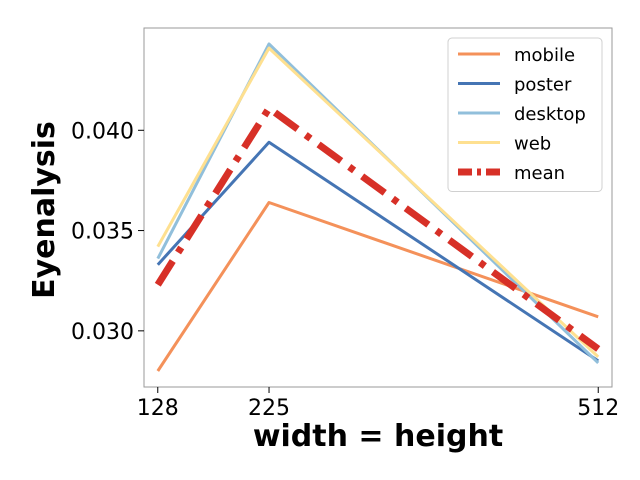 The width and height of the screenshot is (640, 480). I want to click on x-tick-label: 128, so click(158, 408).